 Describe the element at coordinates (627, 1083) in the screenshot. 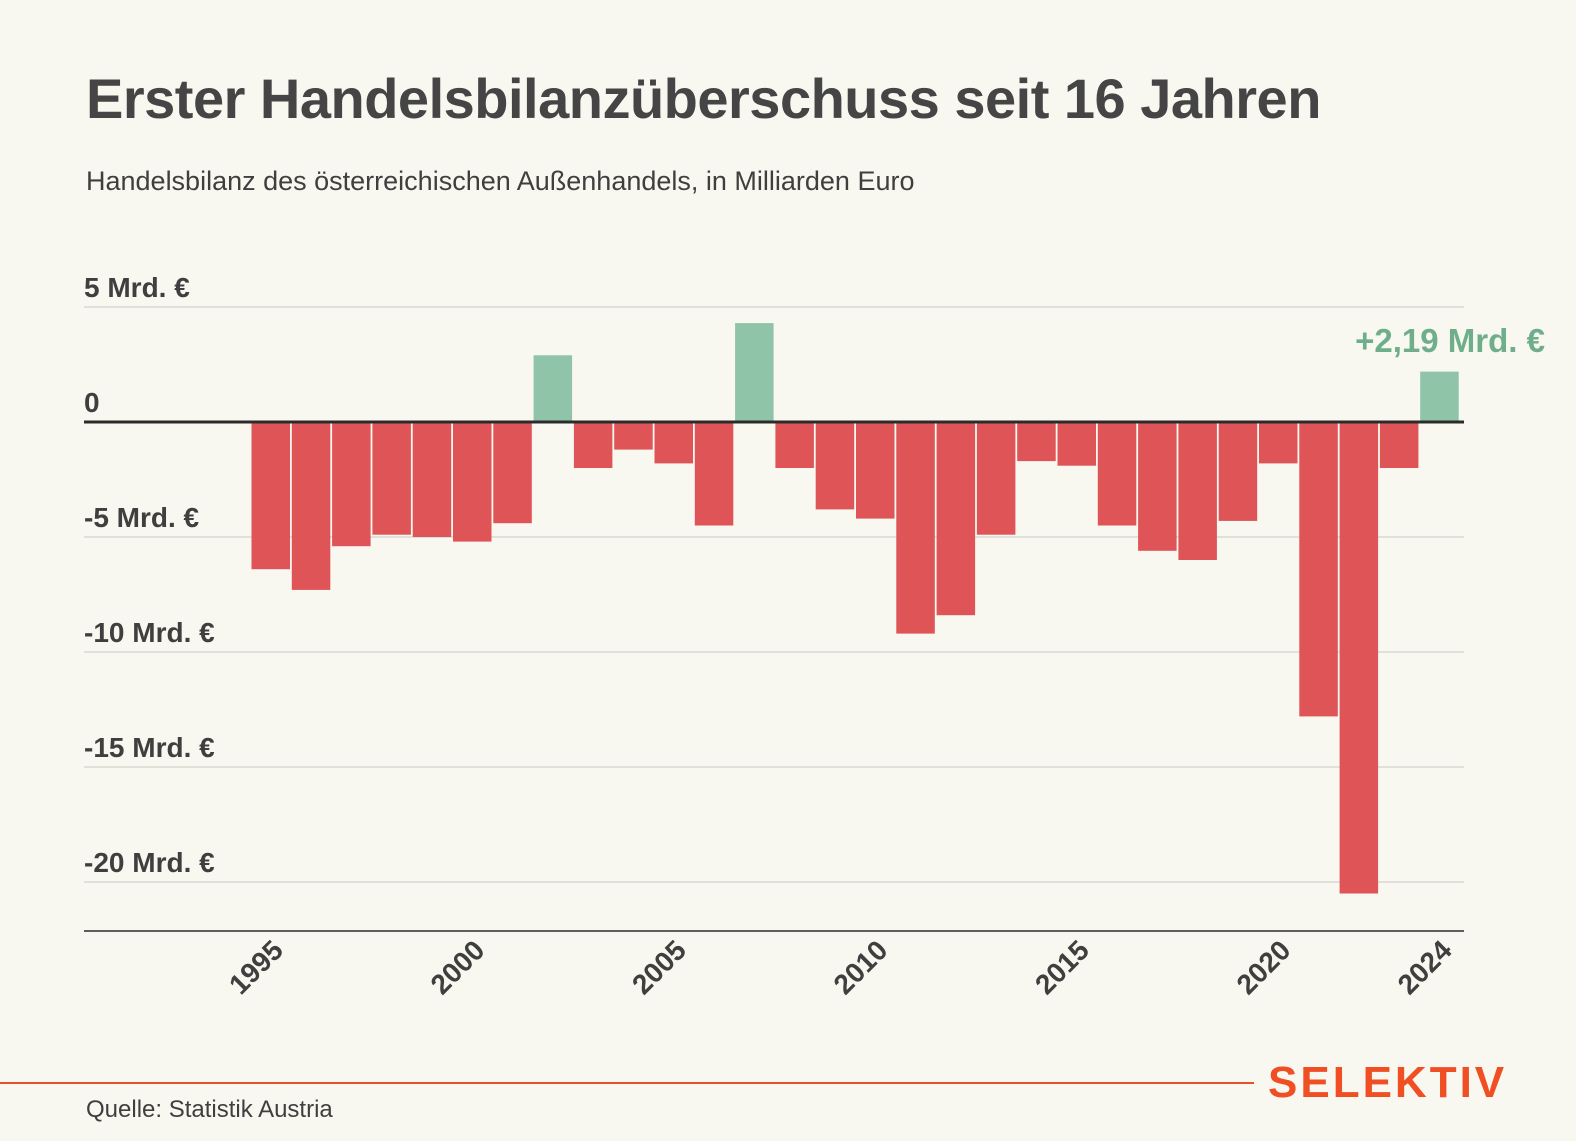

I see `footer-divider` at that location.